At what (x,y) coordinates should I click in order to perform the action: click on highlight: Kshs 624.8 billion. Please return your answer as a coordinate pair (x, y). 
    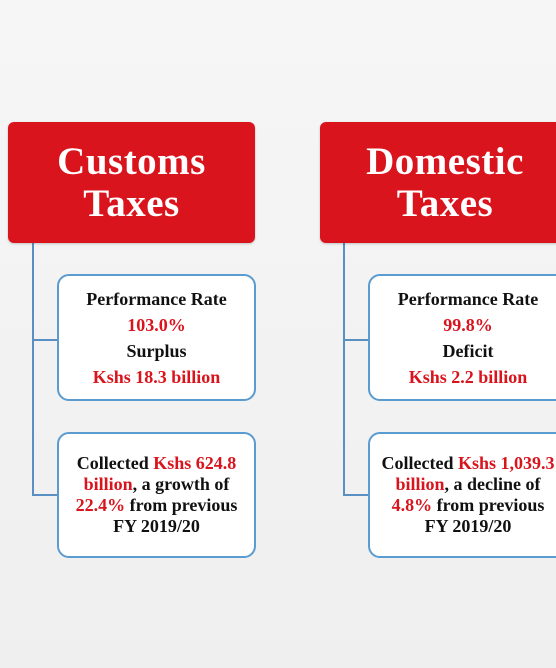
    Looking at the image, I should click on (160, 473).